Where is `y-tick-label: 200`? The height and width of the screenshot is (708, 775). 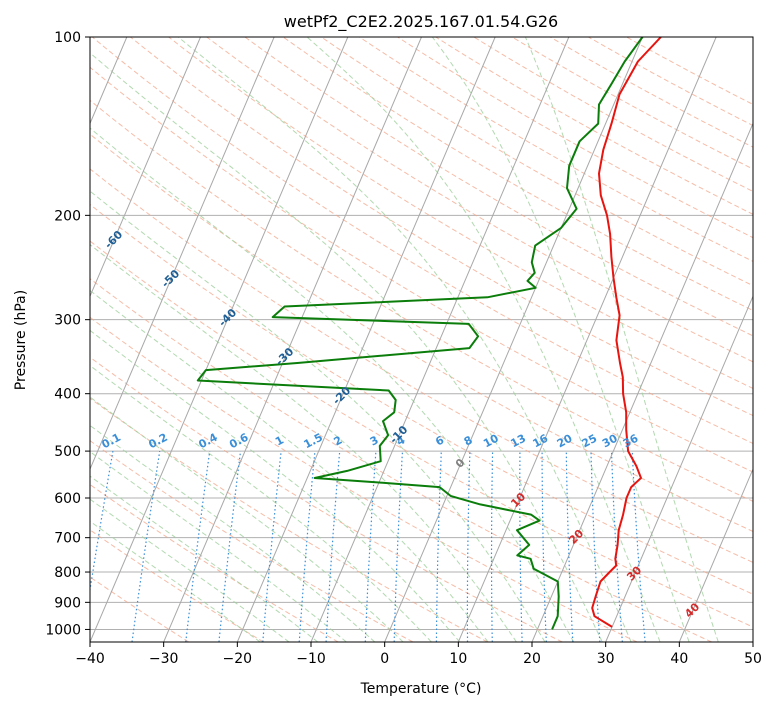 y-tick-label: 200 is located at coordinates (67, 216).